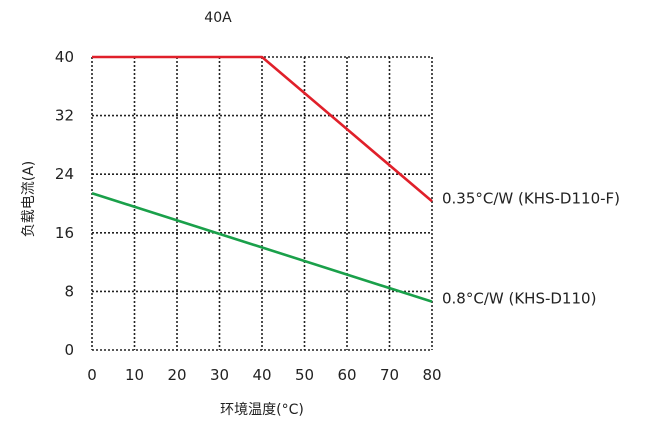 The width and height of the screenshot is (658, 428). I want to click on series-label: 0.35°C/W (KHS-D110-F), so click(531, 198).